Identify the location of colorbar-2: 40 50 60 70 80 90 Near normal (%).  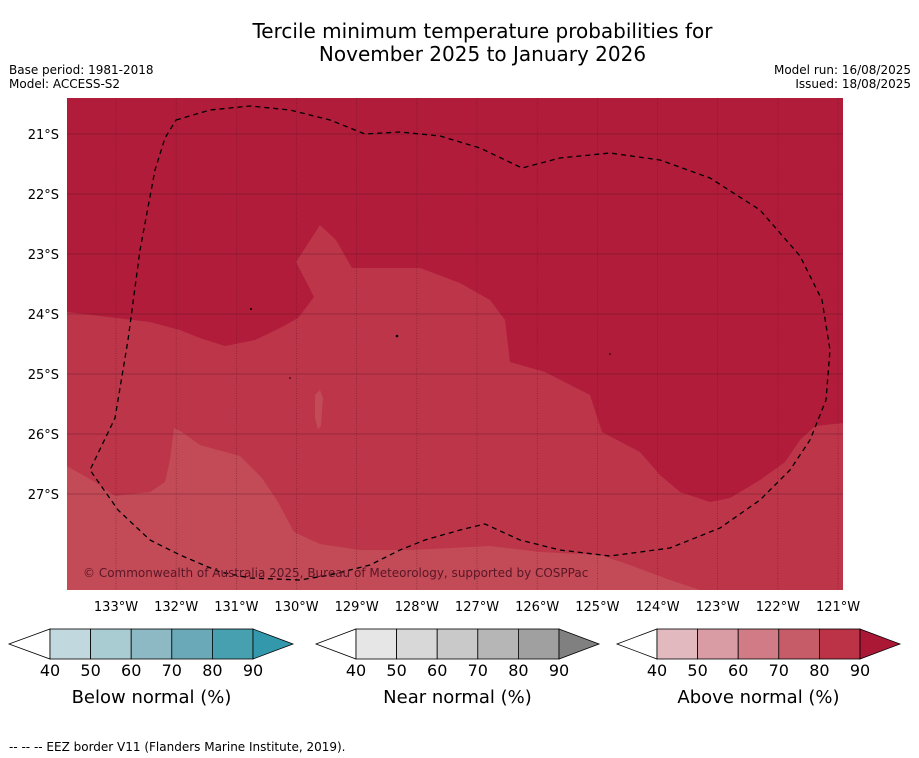
(457, 668).